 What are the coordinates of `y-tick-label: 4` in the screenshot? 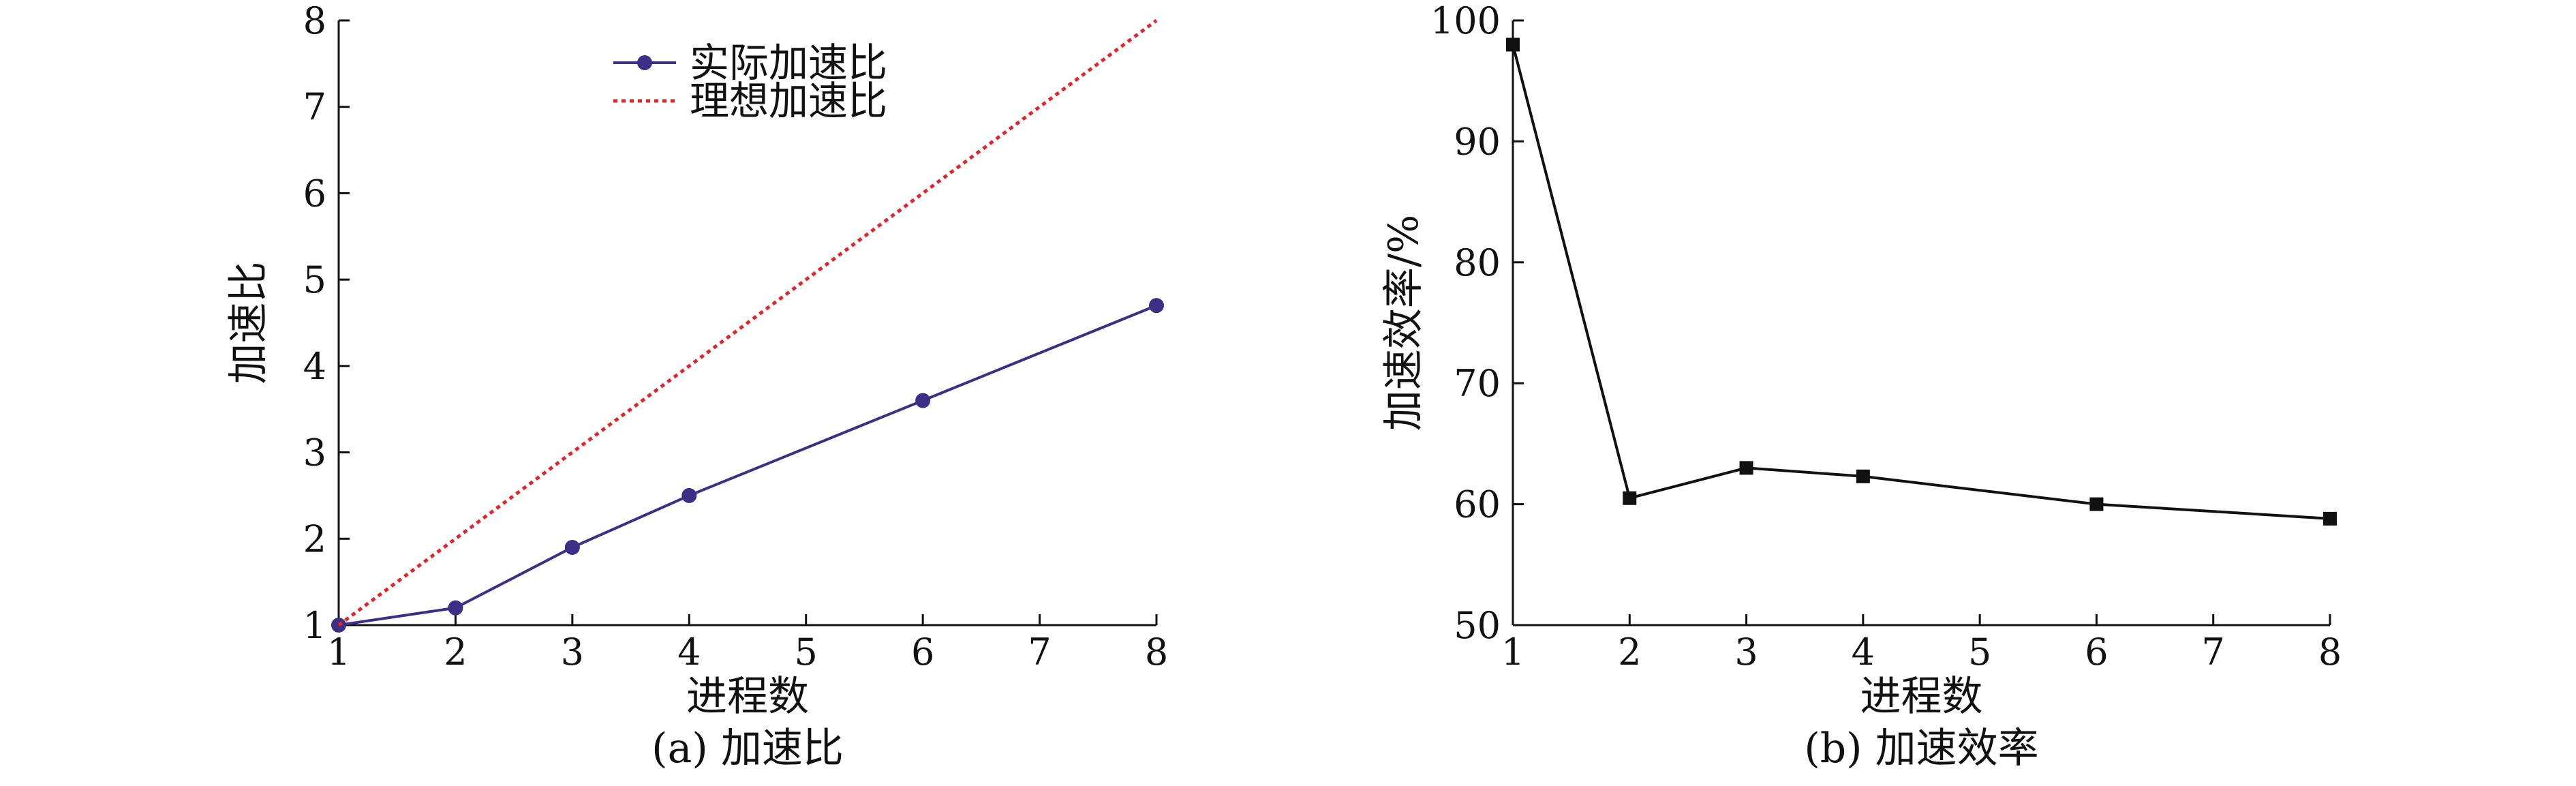 It's located at (314, 366).